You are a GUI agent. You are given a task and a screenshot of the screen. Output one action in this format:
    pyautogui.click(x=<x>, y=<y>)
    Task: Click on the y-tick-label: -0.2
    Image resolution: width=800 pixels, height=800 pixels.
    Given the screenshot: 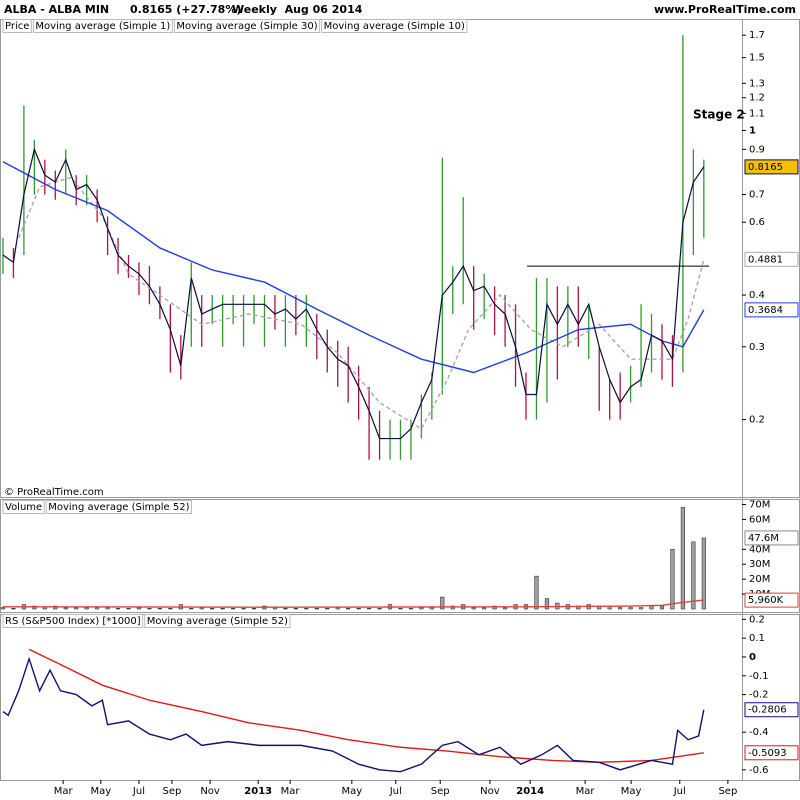 What is the action you would take?
    pyautogui.click(x=759, y=695)
    